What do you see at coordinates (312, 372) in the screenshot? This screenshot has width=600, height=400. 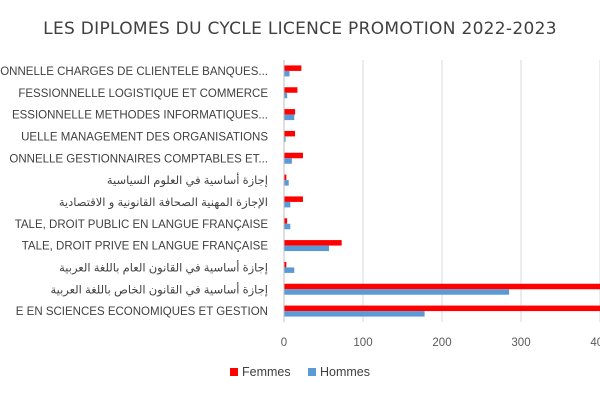 I see `legend-swatch-hommes` at bounding box center [312, 372].